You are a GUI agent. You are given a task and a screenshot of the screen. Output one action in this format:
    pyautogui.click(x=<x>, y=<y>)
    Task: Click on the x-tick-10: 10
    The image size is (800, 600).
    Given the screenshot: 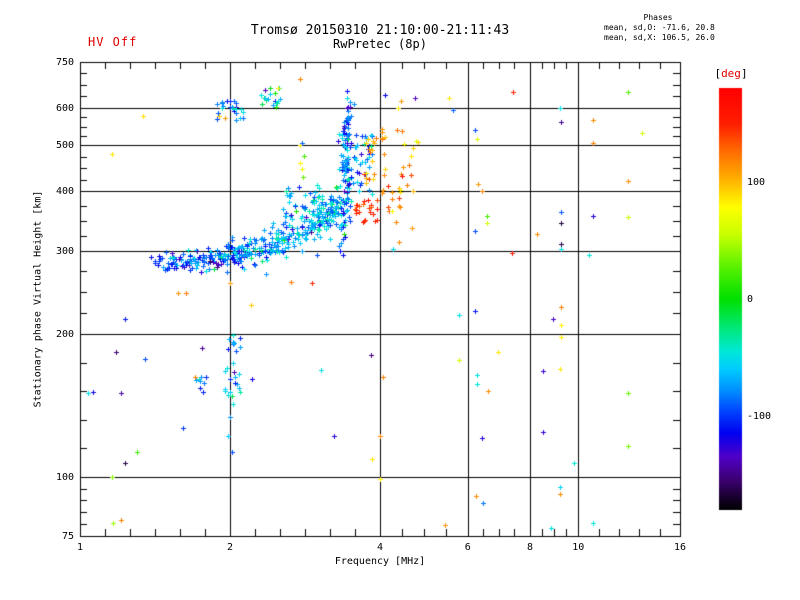 What is the action you would take?
    pyautogui.click(x=578, y=547)
    